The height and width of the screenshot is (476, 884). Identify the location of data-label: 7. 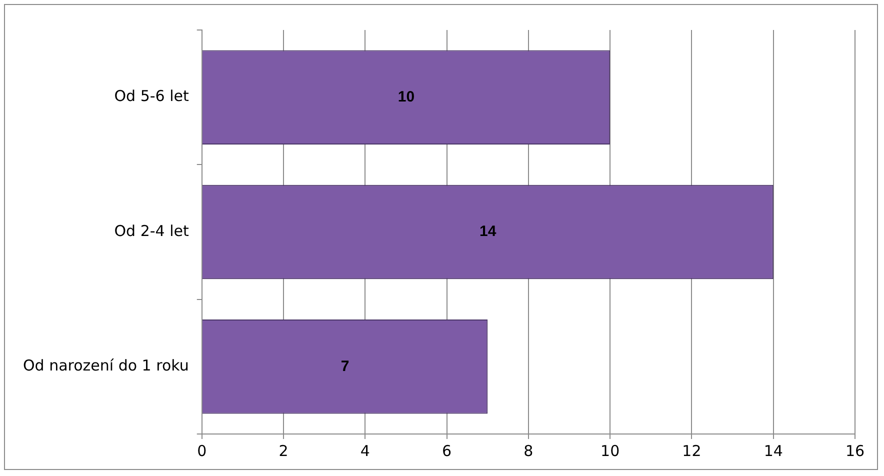
(345, 366).